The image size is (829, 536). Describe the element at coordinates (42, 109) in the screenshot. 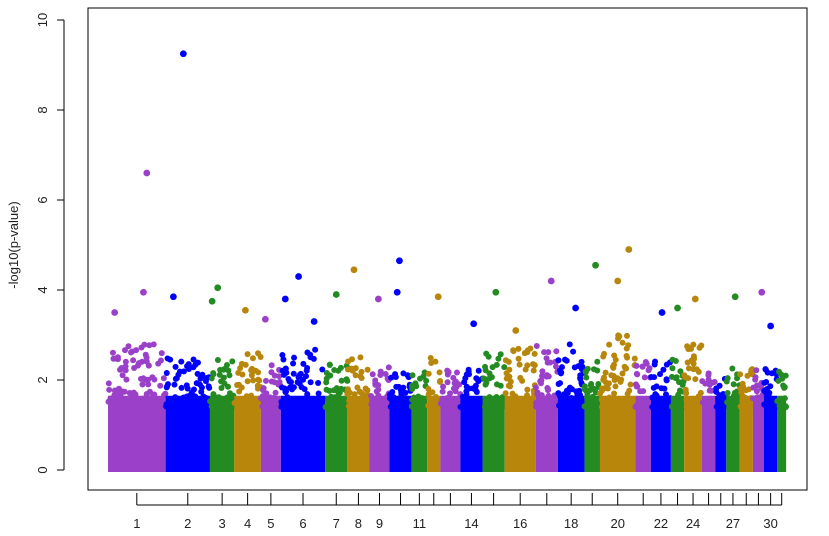

I see `y-tick-label: 8` at that location.